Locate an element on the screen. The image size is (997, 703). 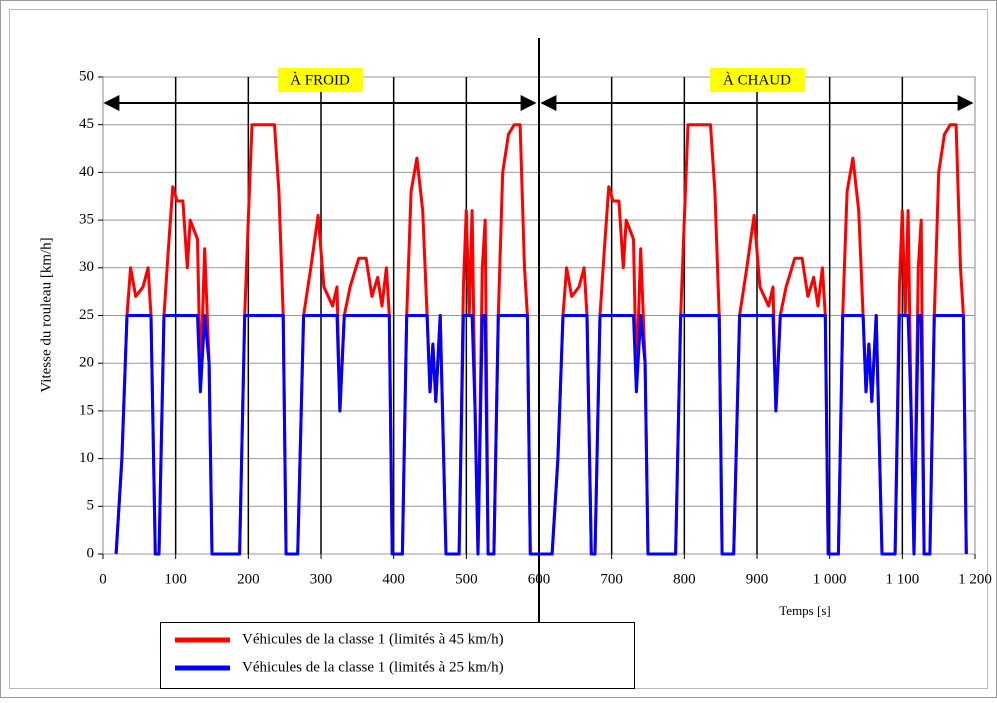
legend is located at coordinates (397, 655).